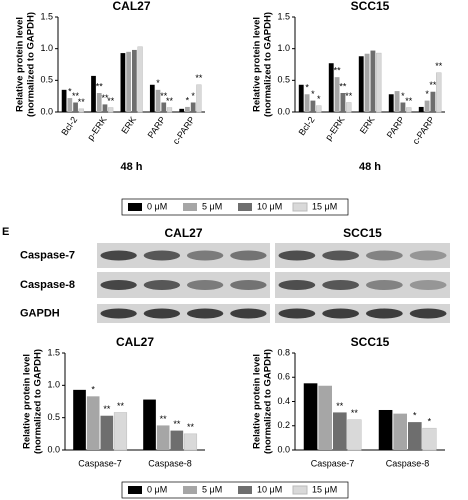 The width and height of the screenshot is (468, 500). What do you see at coordinates (283, 377) in the screenshot?
I see `y-tick-label: 0.6` at bounding box center [283, 377].